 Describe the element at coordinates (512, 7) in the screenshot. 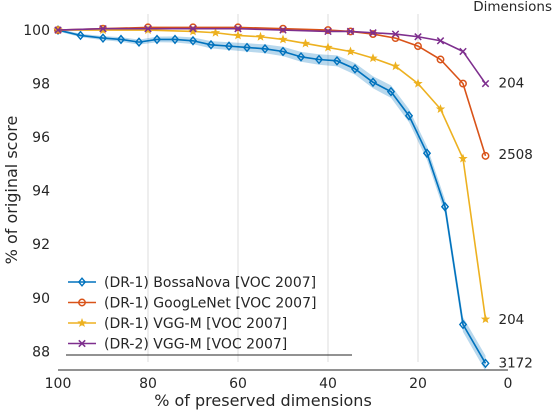

I see `corner-title: Dimensions` at that location.